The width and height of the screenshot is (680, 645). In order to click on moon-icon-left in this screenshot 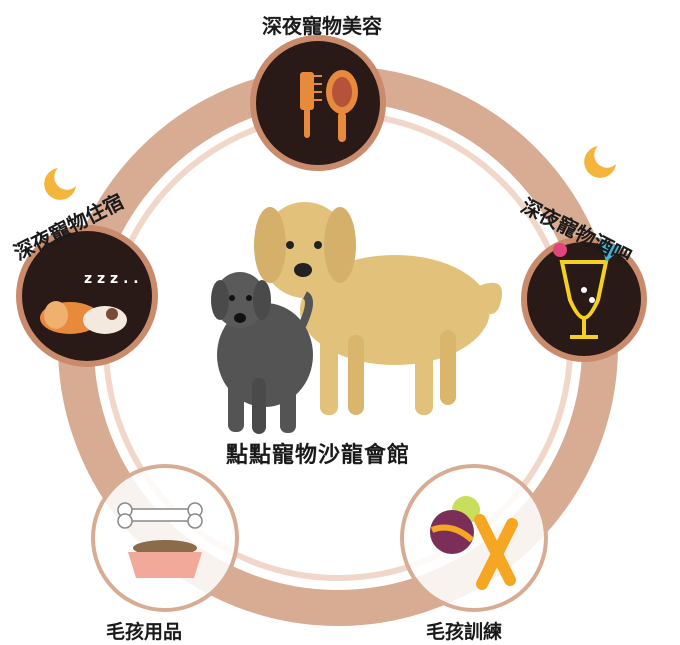, I will do `click(60, 184)`.